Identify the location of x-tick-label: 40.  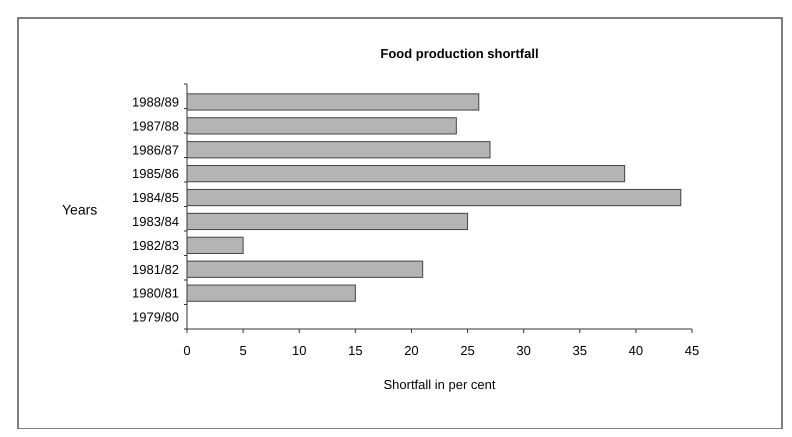
(636, 350).